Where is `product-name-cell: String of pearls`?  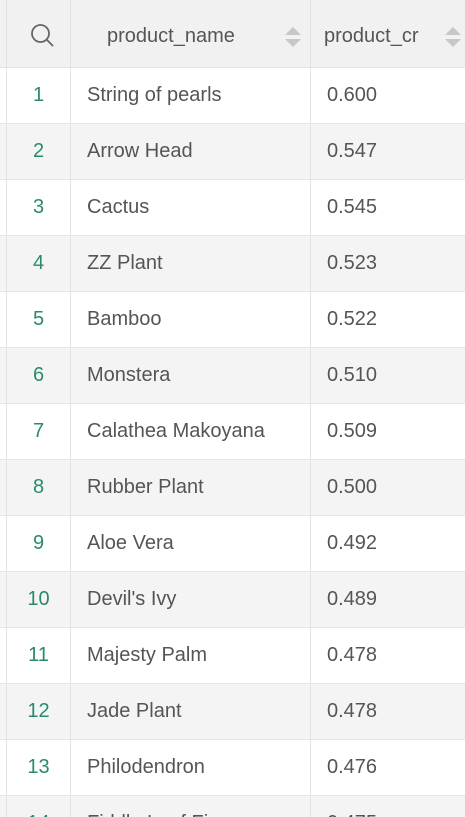 product-name-cell: String of pearls is located at coordinates (154, 95).